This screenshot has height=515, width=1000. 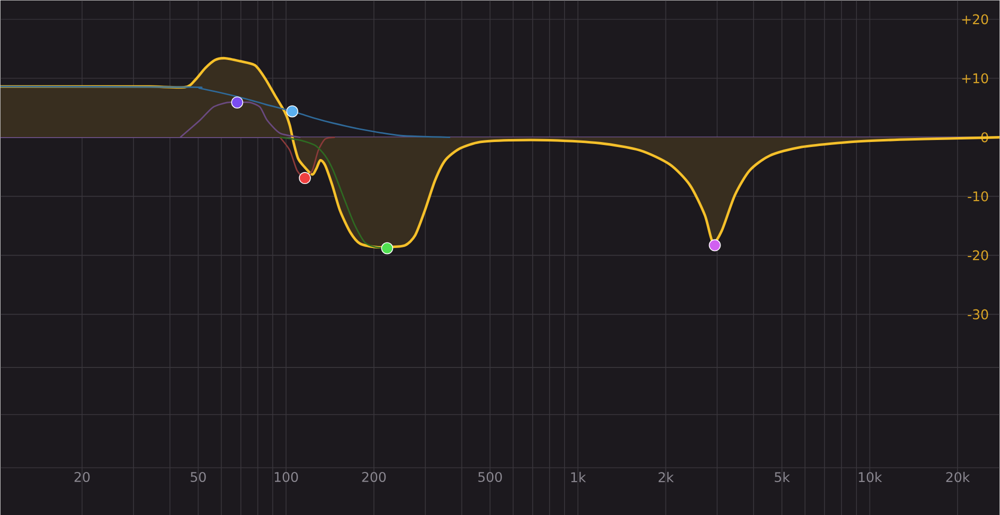 What do you see at coordinates (870, 477) in the screenshot?
I see `x-tick-label: 10k` at bounding box center [870, 477].